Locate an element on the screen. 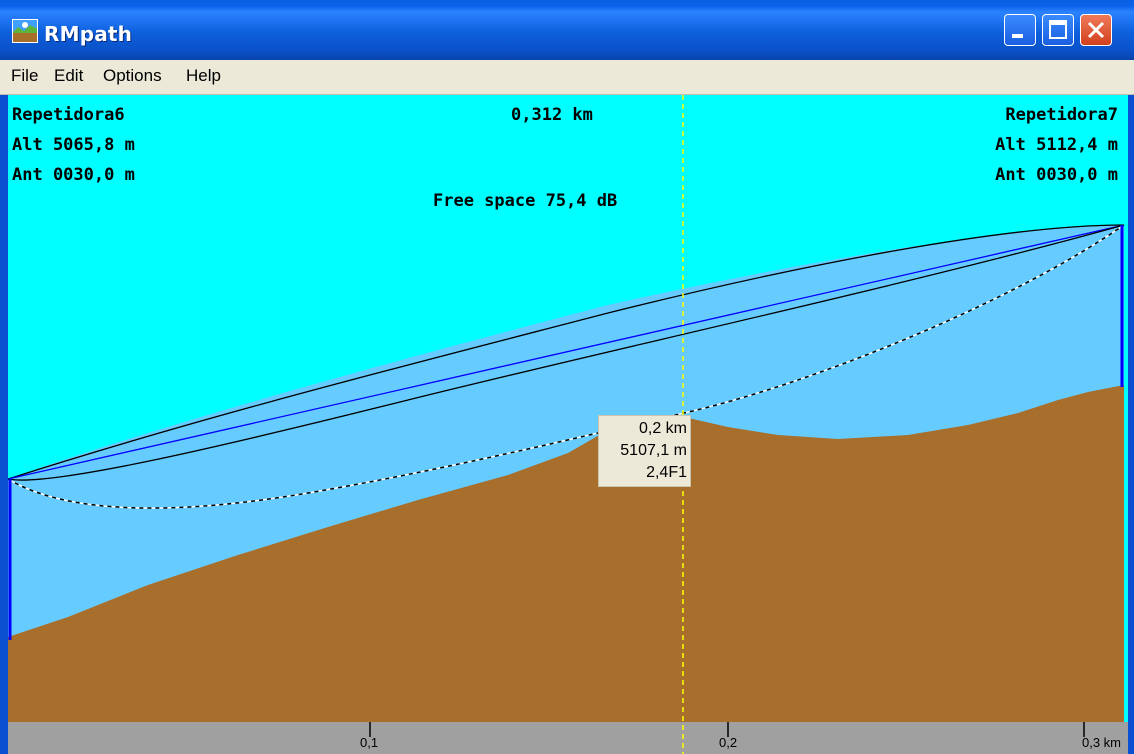  left-site-altitude: Alt 5065,8 m is located at coordinates (73, 145).